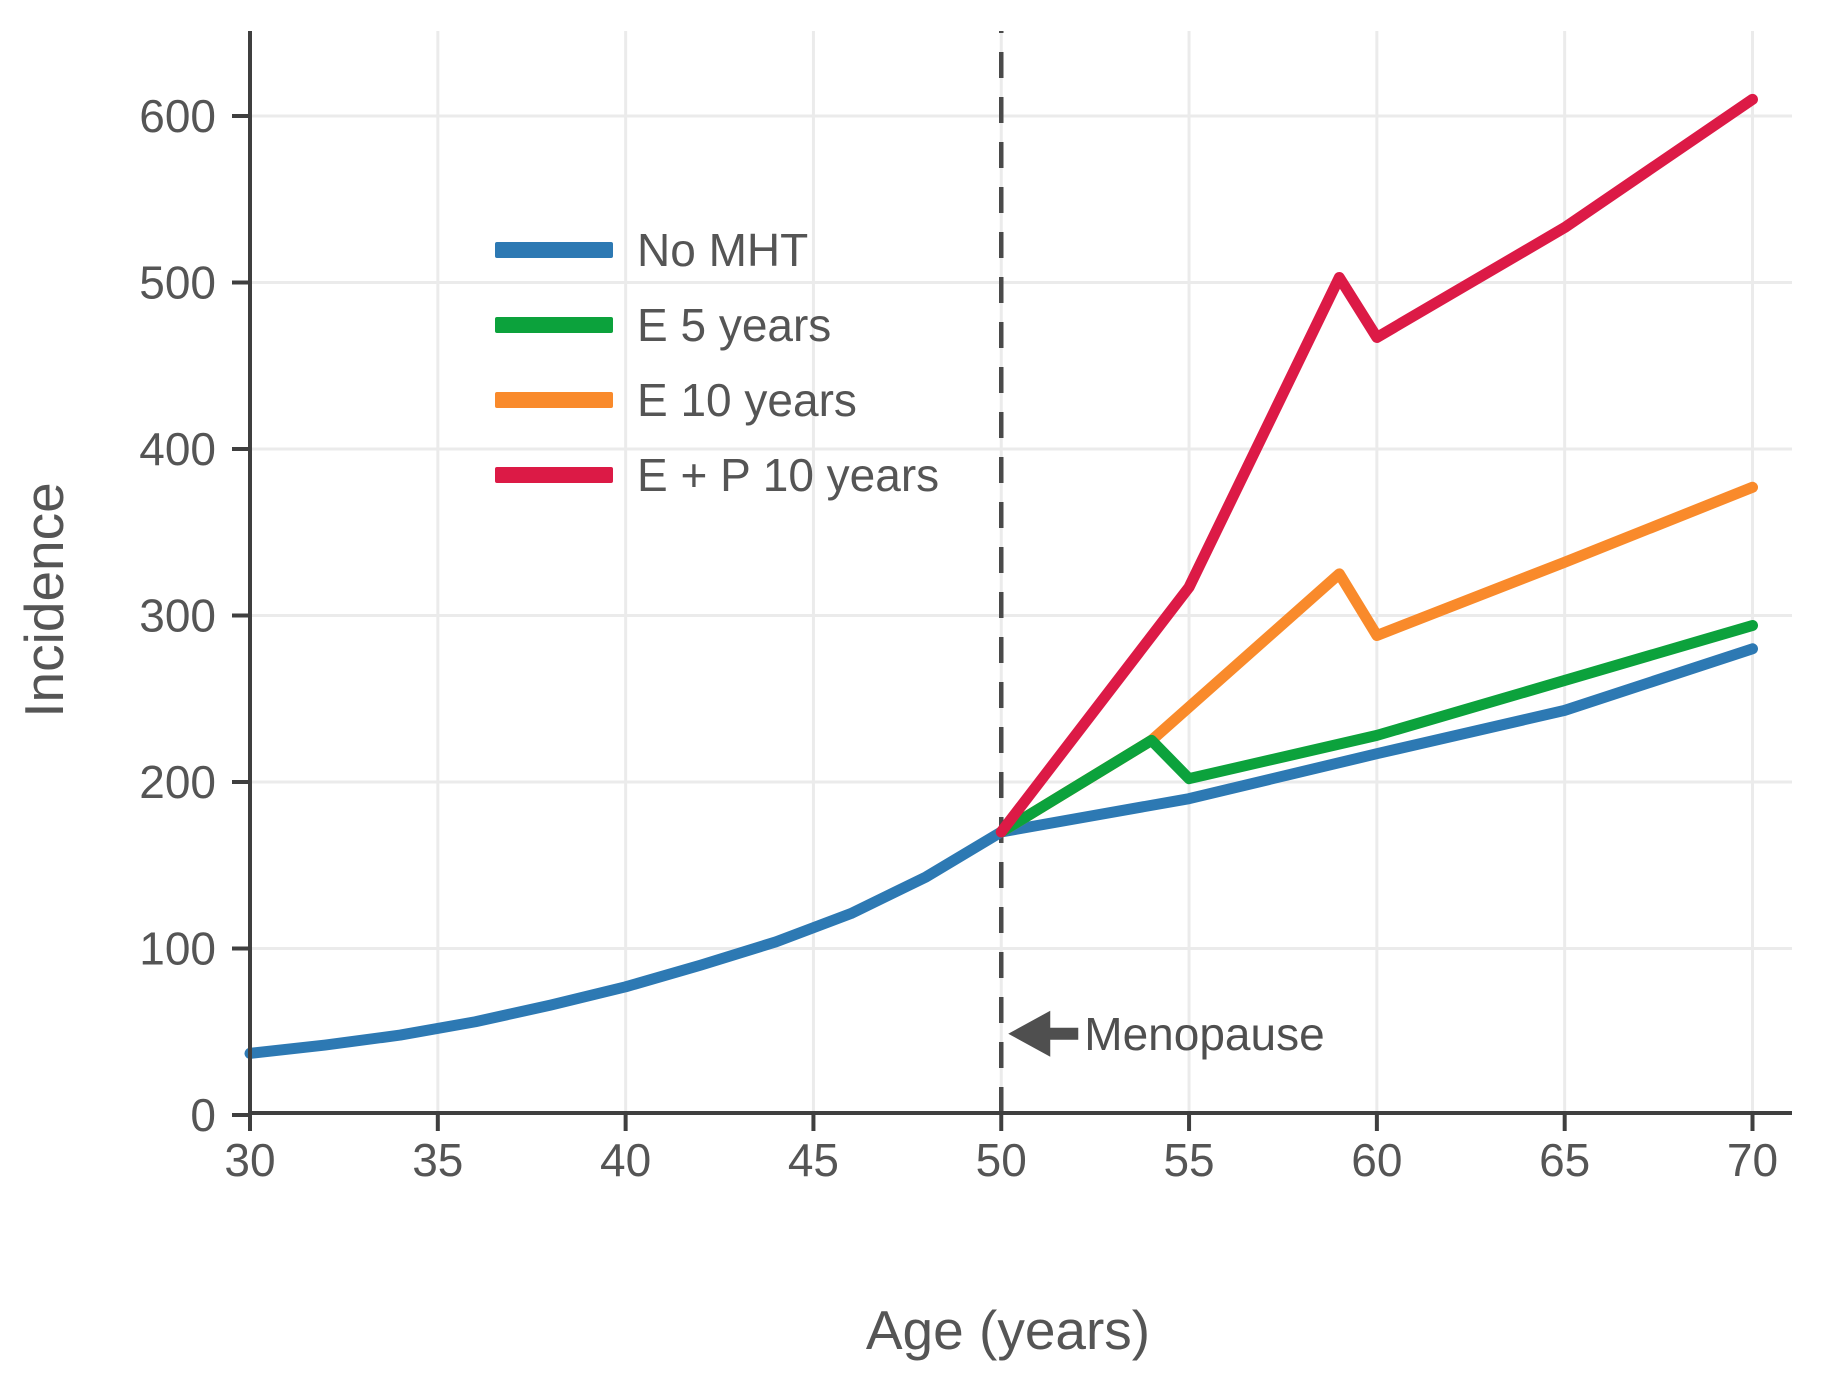  Describe the element at coordinates (44, 599) in the screenshot. I see `y-axis-label: Incidence` at that location.